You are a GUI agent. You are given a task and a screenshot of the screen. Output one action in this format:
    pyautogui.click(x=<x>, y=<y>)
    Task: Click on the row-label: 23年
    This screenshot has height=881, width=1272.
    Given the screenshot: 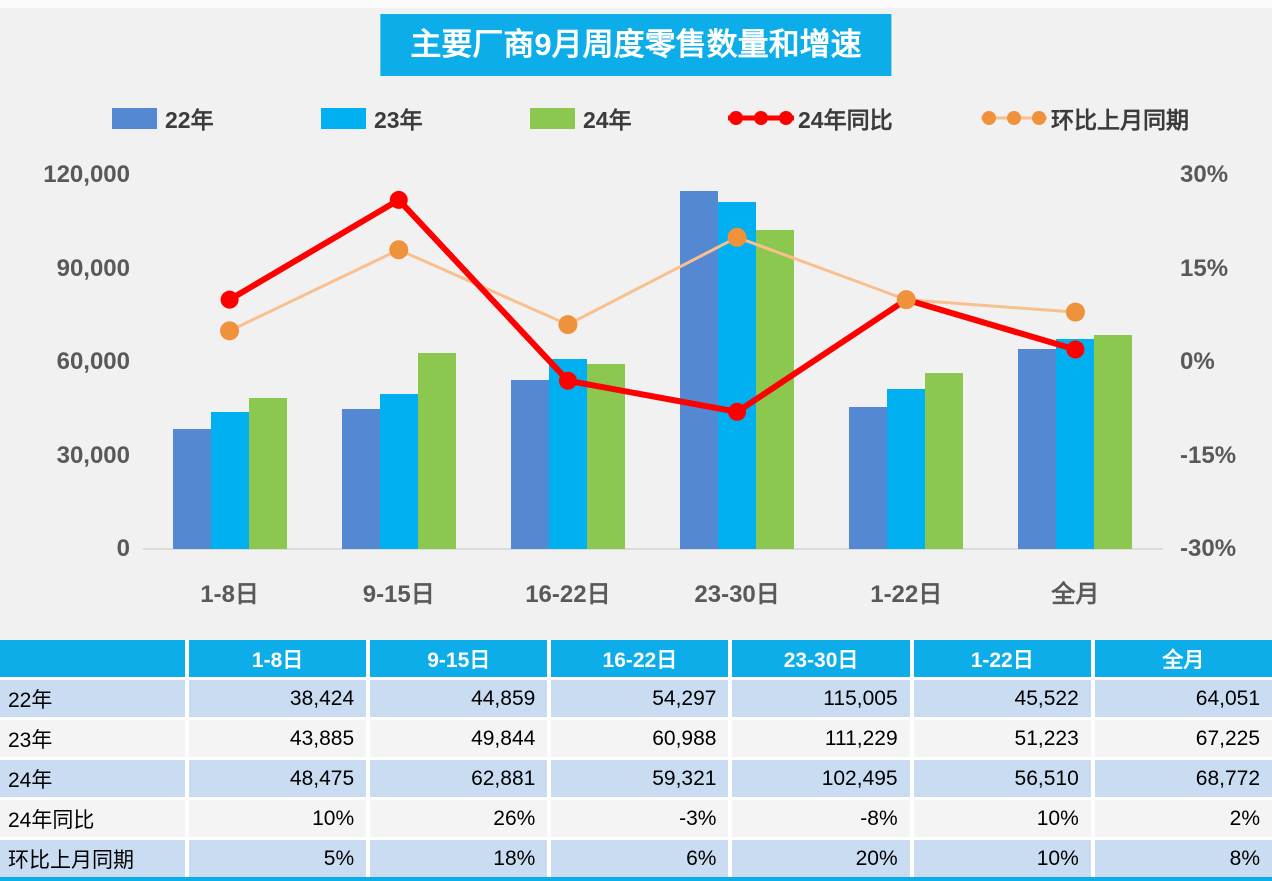 What is the action you would take?
    pyautogui.click(x=92, y=737)
    